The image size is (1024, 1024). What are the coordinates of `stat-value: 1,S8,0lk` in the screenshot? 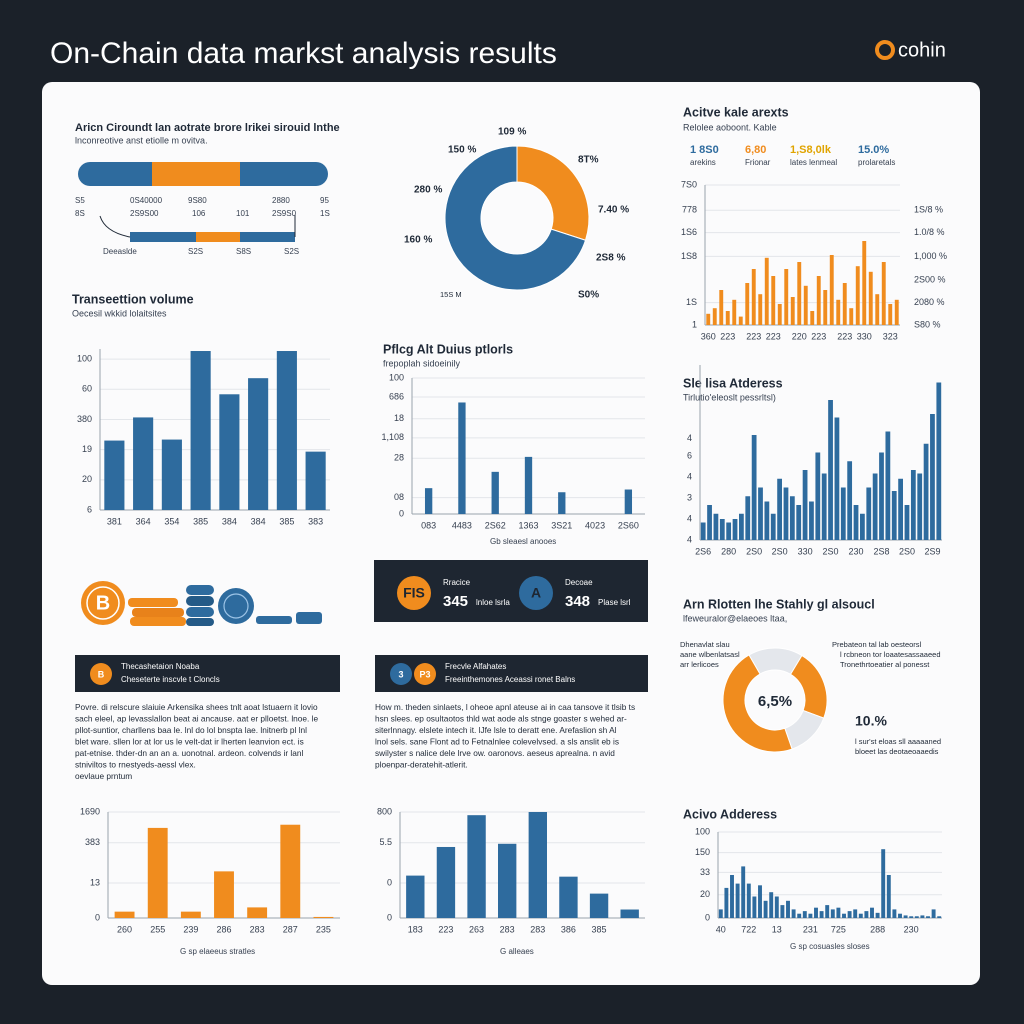 It's located at (811, 150).